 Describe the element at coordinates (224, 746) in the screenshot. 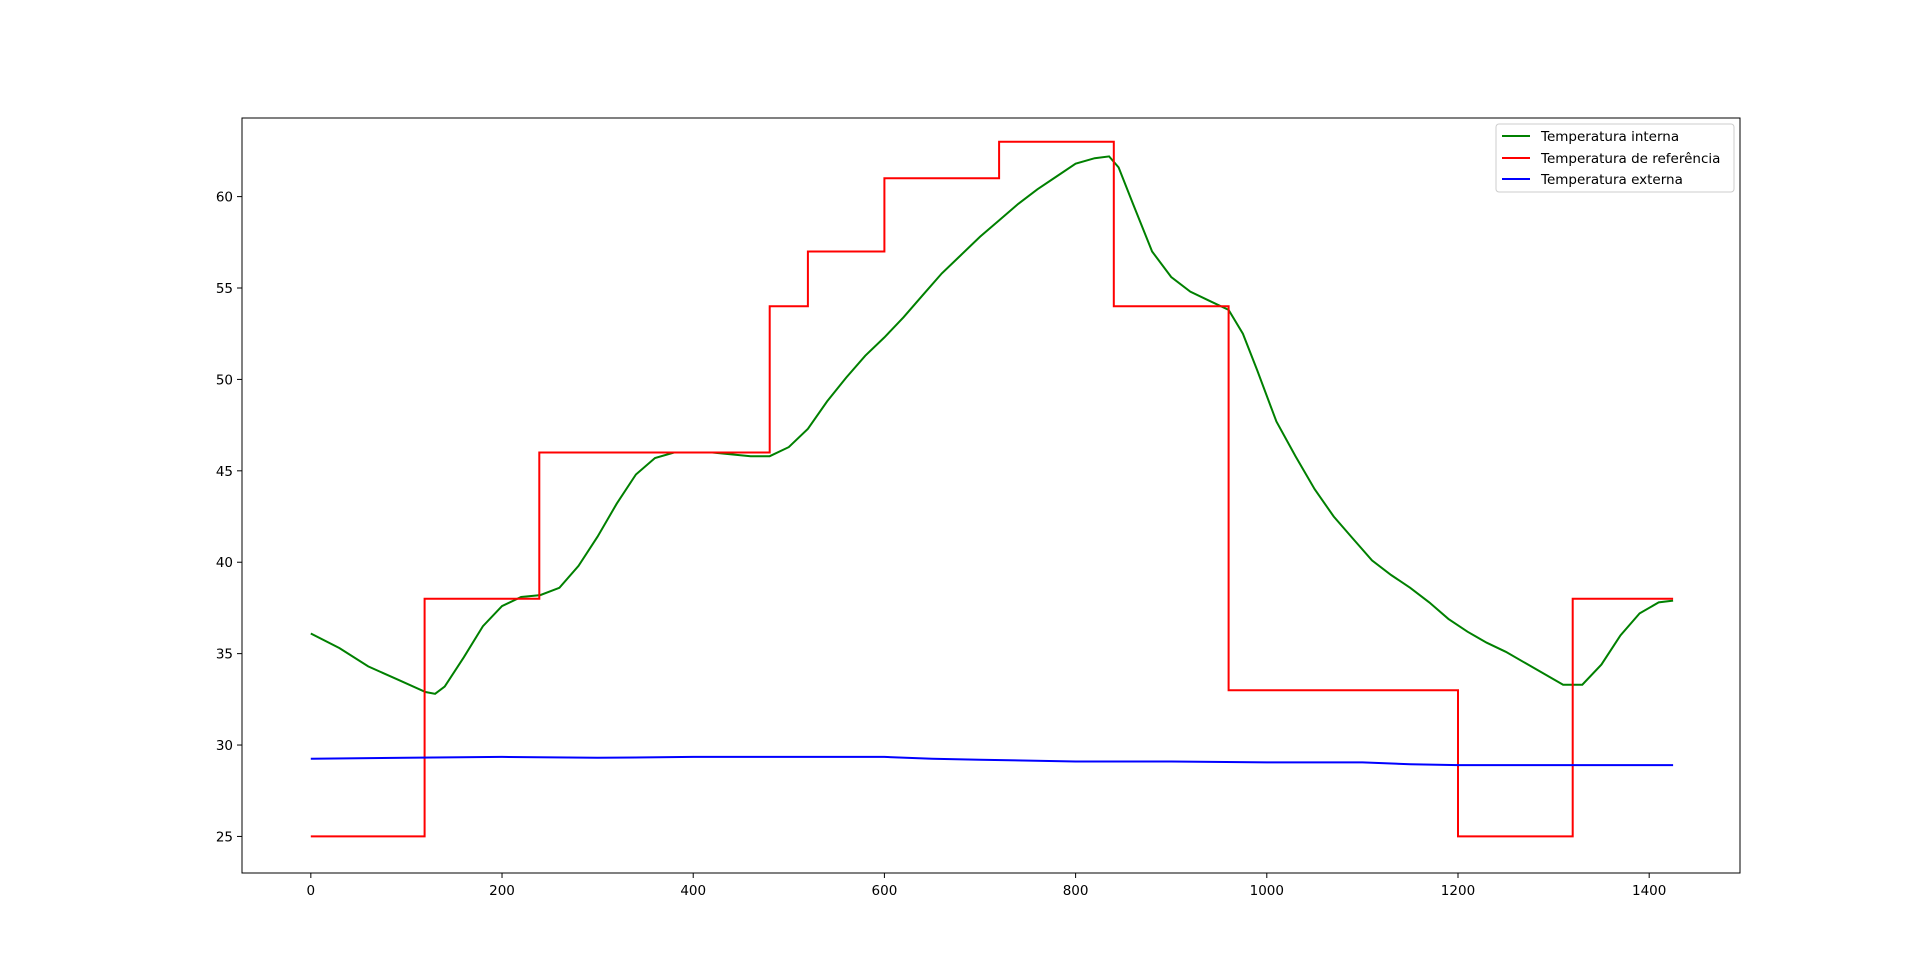

I see `y-tick-label: 30` at that location.